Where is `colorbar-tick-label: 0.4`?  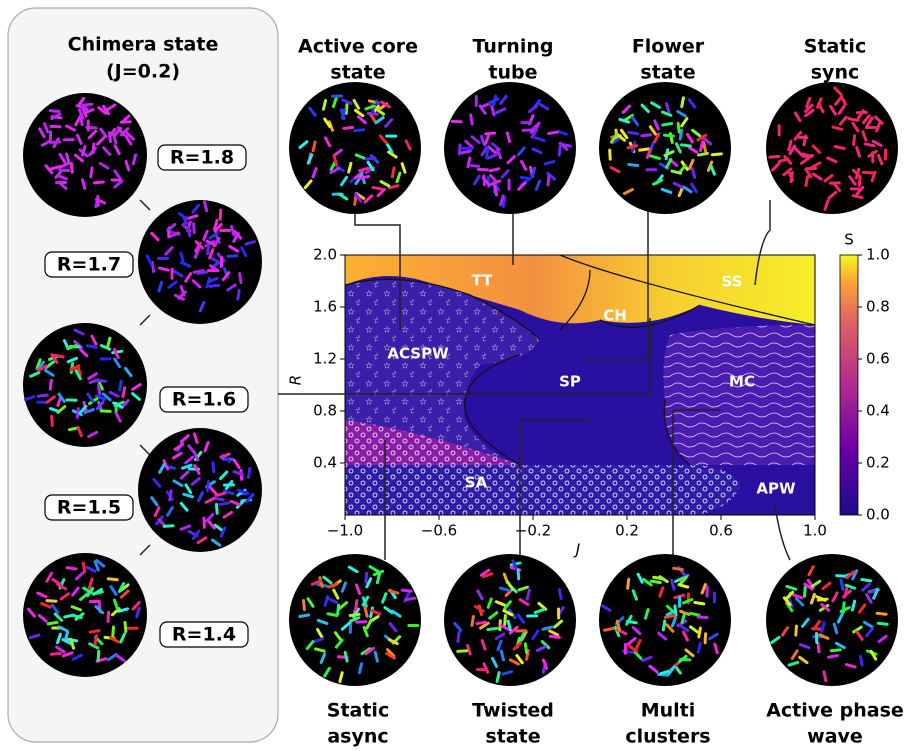
colorbar-tick-label: 0.4 is located at coordinates (878, 411).